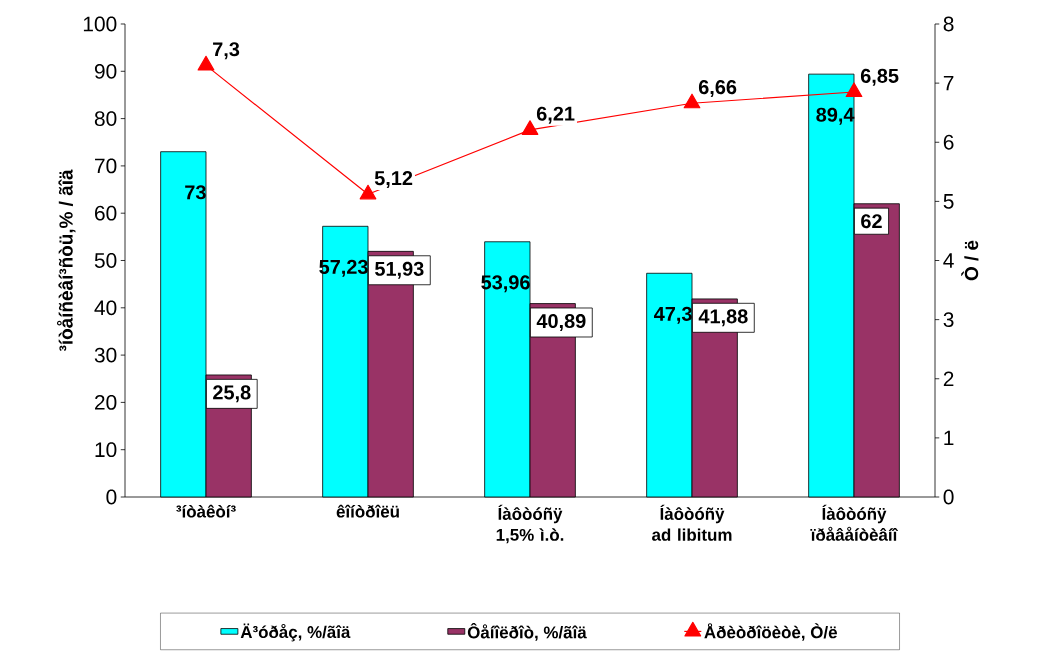 Image resolution: width=1050 pixels, height=655 pixels. What do you see at coordinates (106, 450) in the screenshot?
I see `y-tick-label: 10` at bounding box center [106, 450].